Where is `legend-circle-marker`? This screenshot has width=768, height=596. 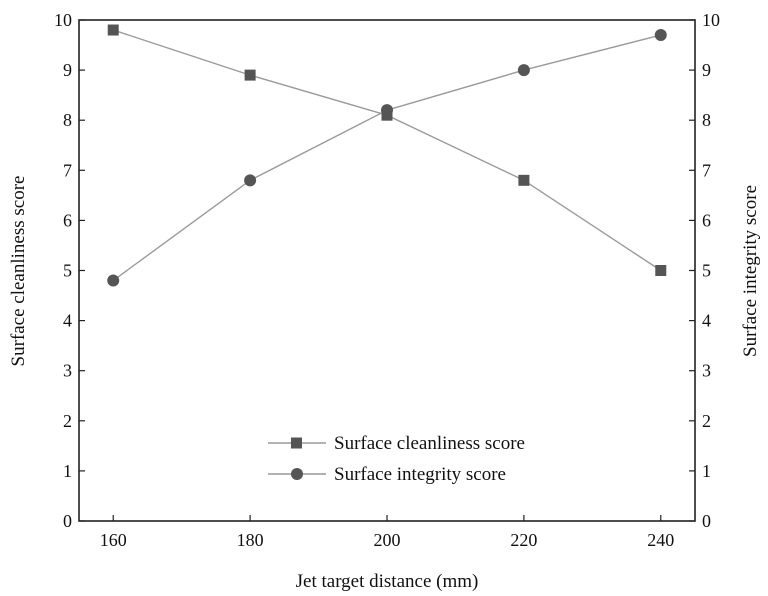 legend-circle-marker is located at coordinates (297, 474).